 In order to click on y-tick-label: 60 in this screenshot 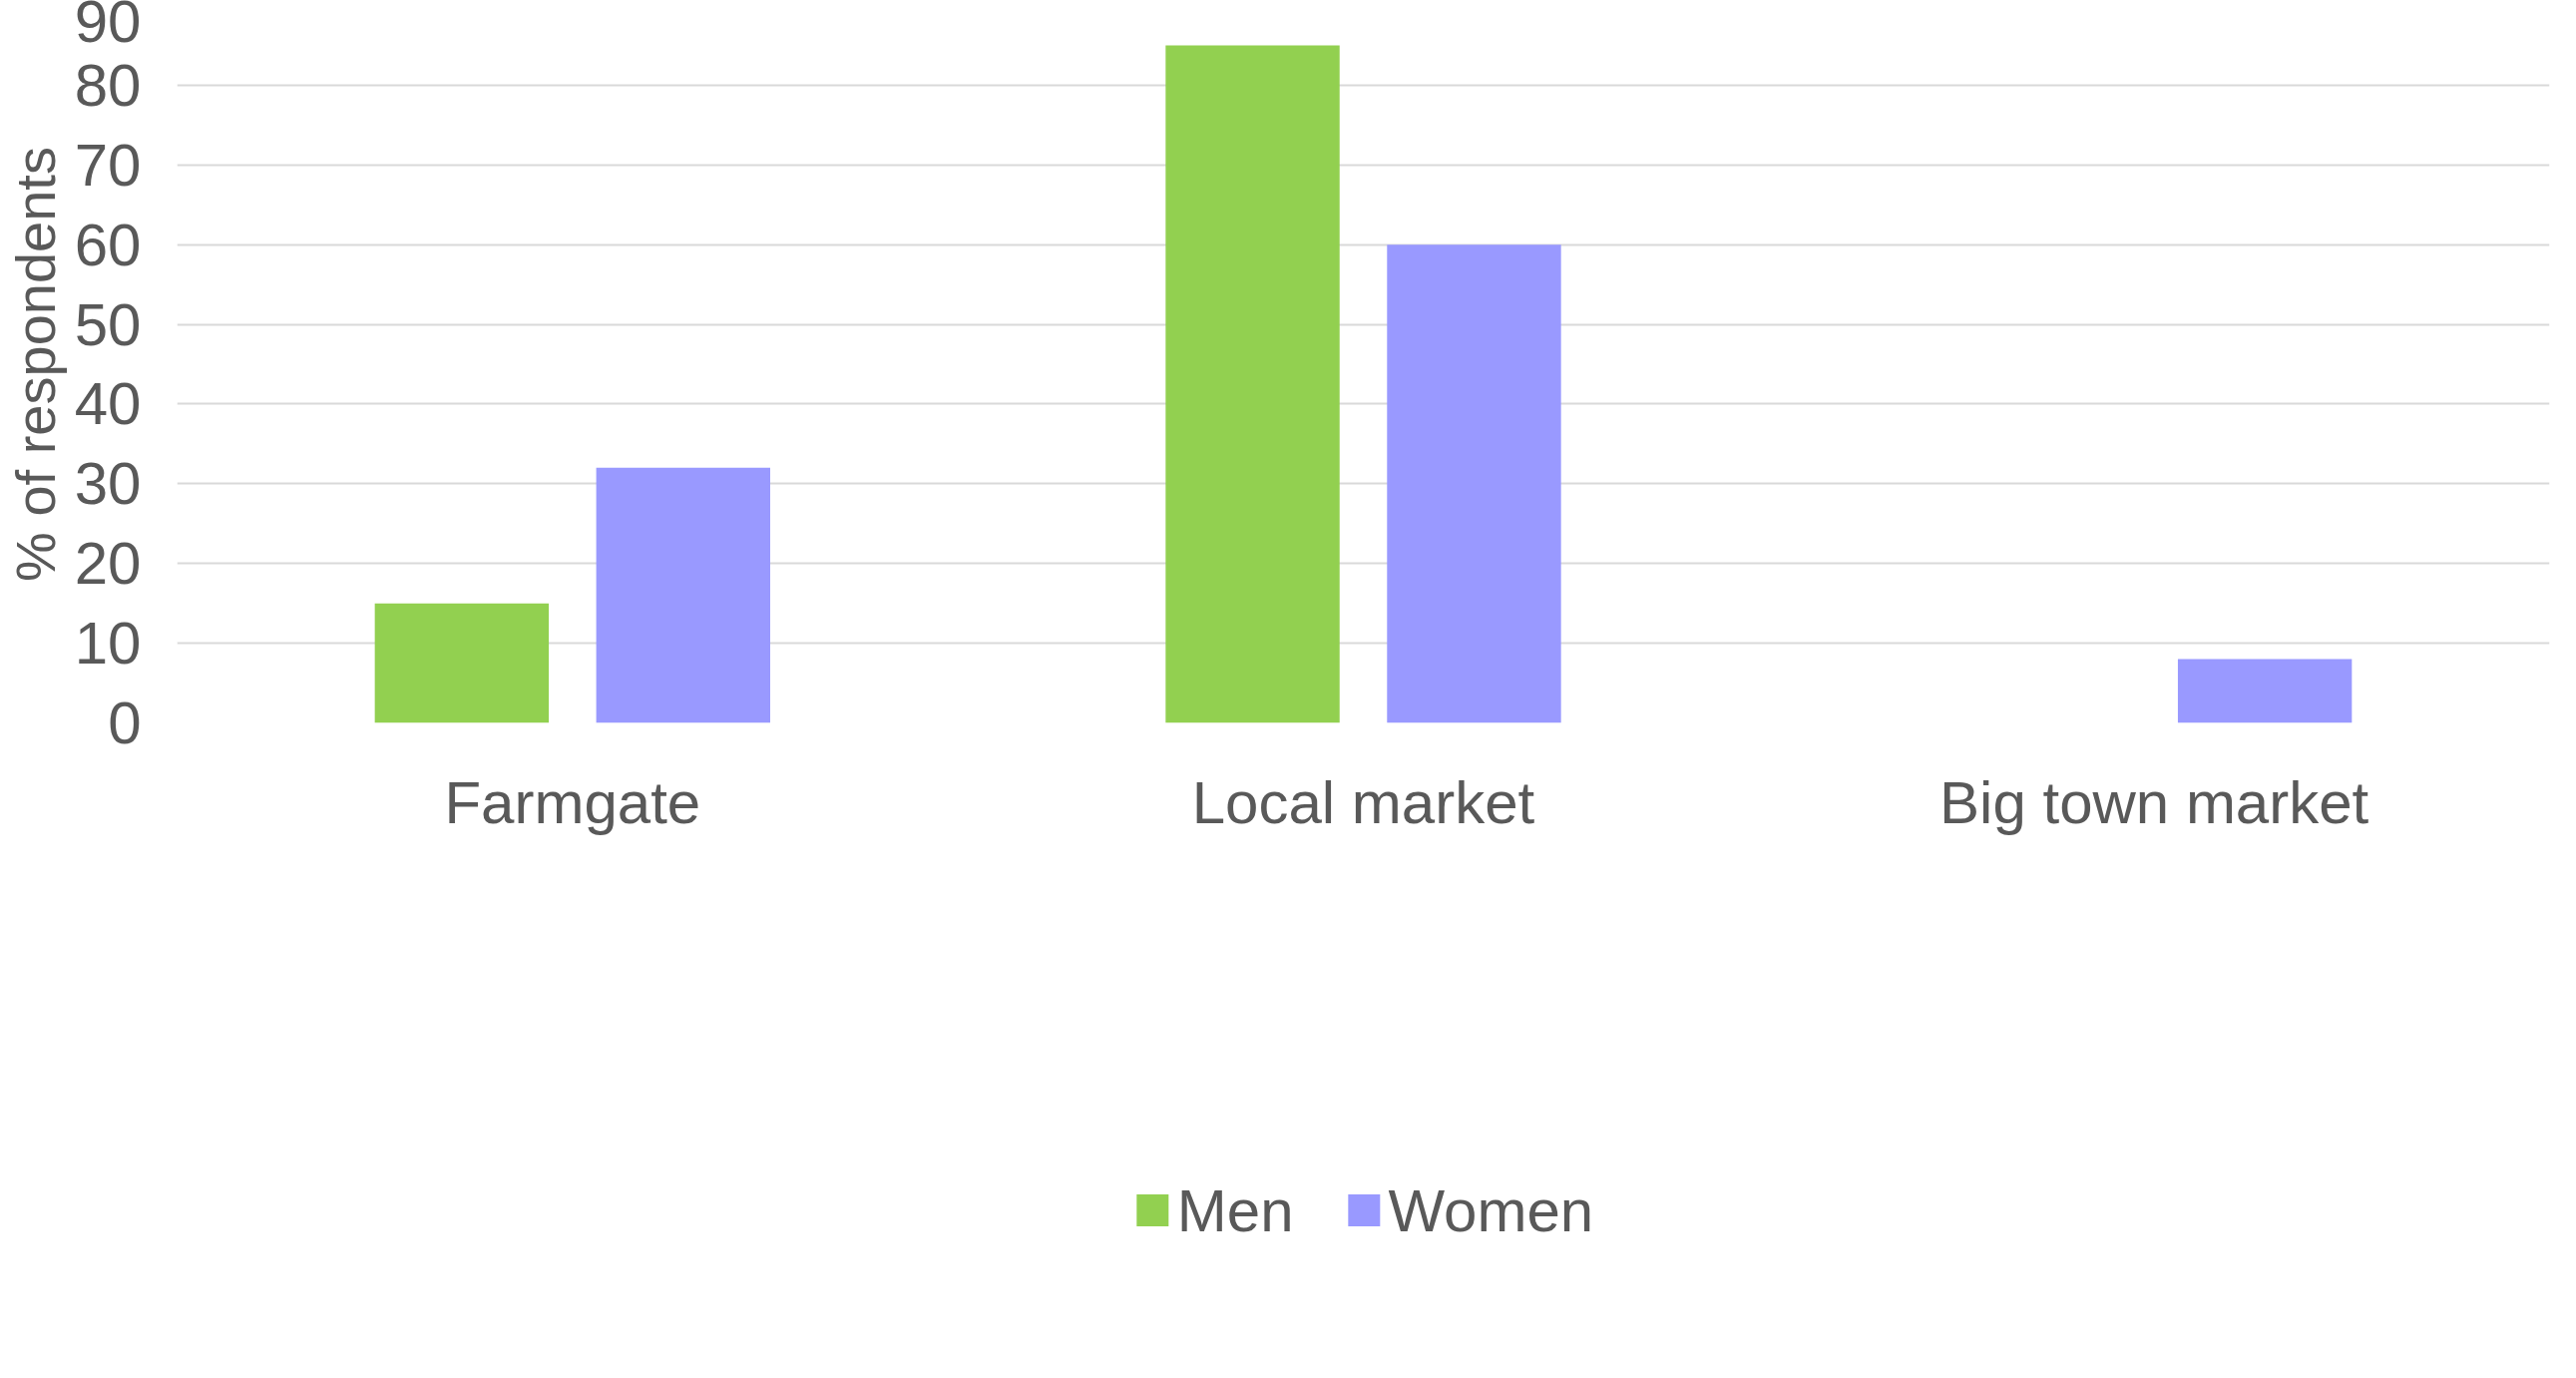, I will do `click(108, 245)`.